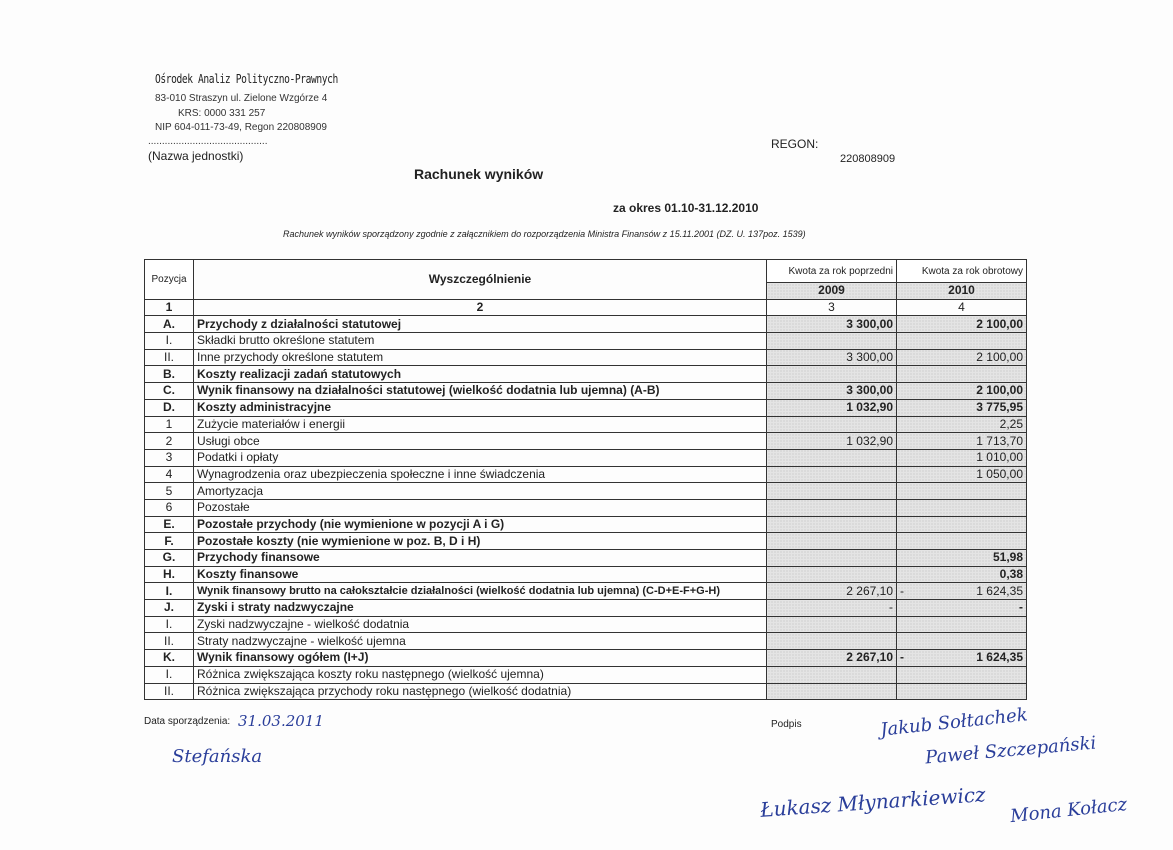 The height and width of the screenshot is (850, 1173). Describe the element at coordinates (831, 608) in the screenshot. I see `row-prev-amount: -` at that location.